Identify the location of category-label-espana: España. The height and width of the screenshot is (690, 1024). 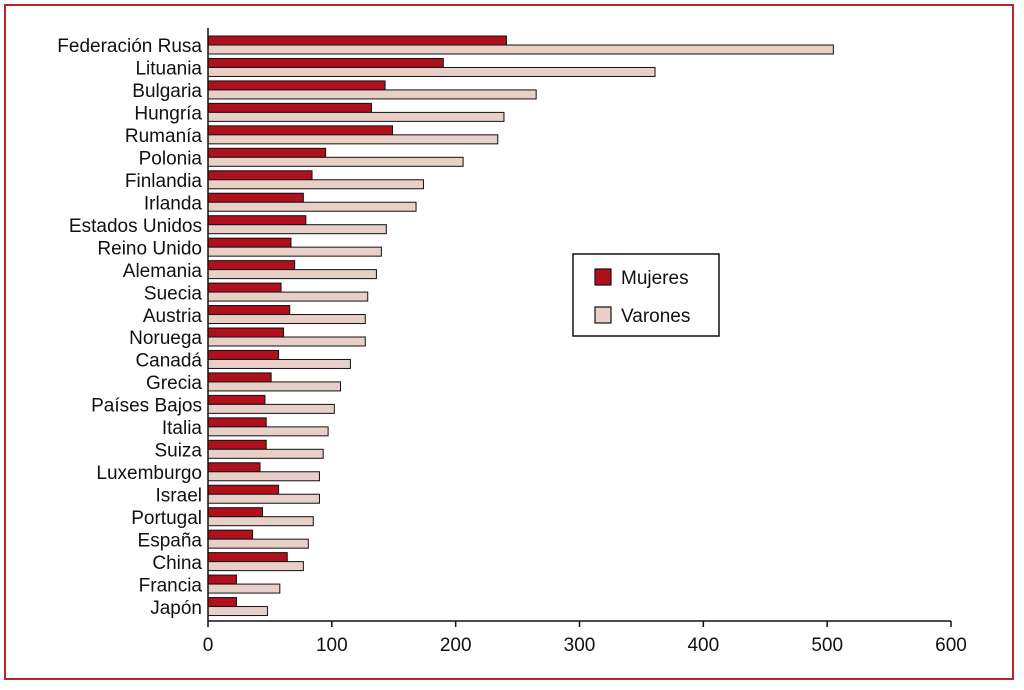
(170, 540).